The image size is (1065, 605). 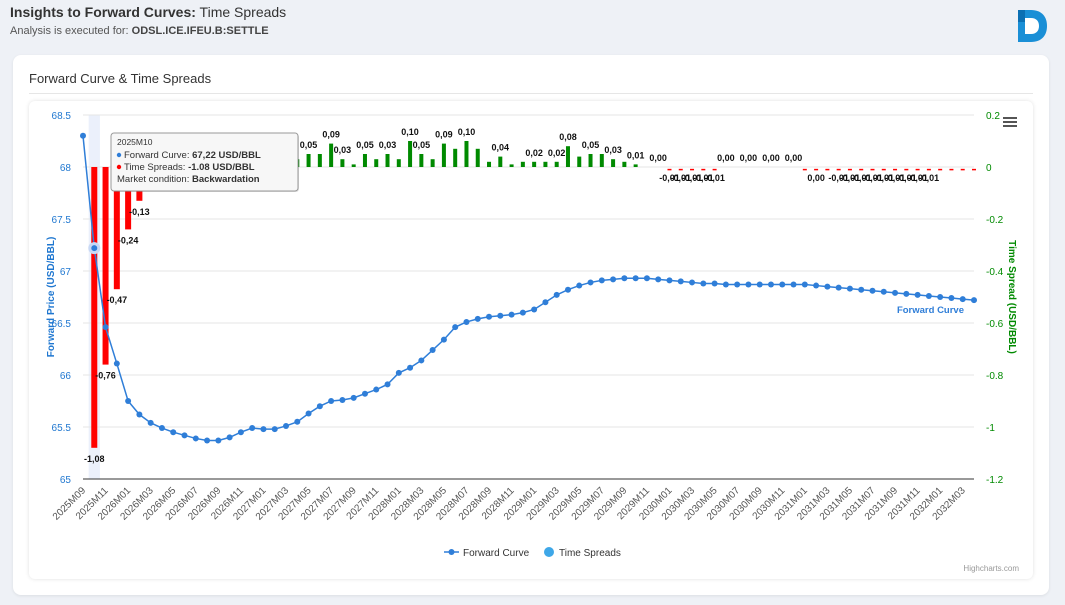 I want to click on credits-link: Highcharts.com, so click(x=991, y=568).